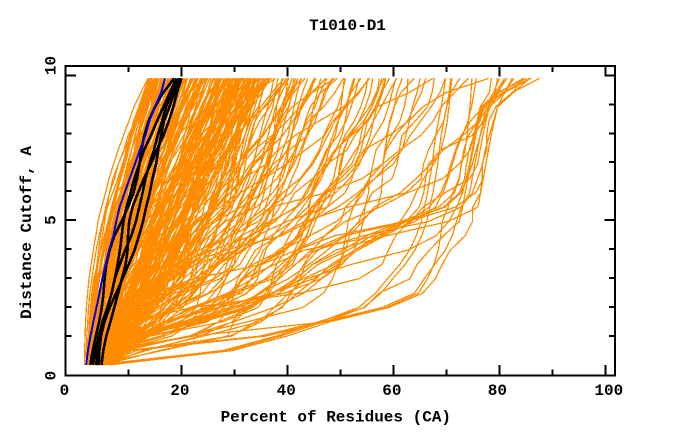  I want to click on svg-text: Percent of Residues (CA), so click(336, 418).